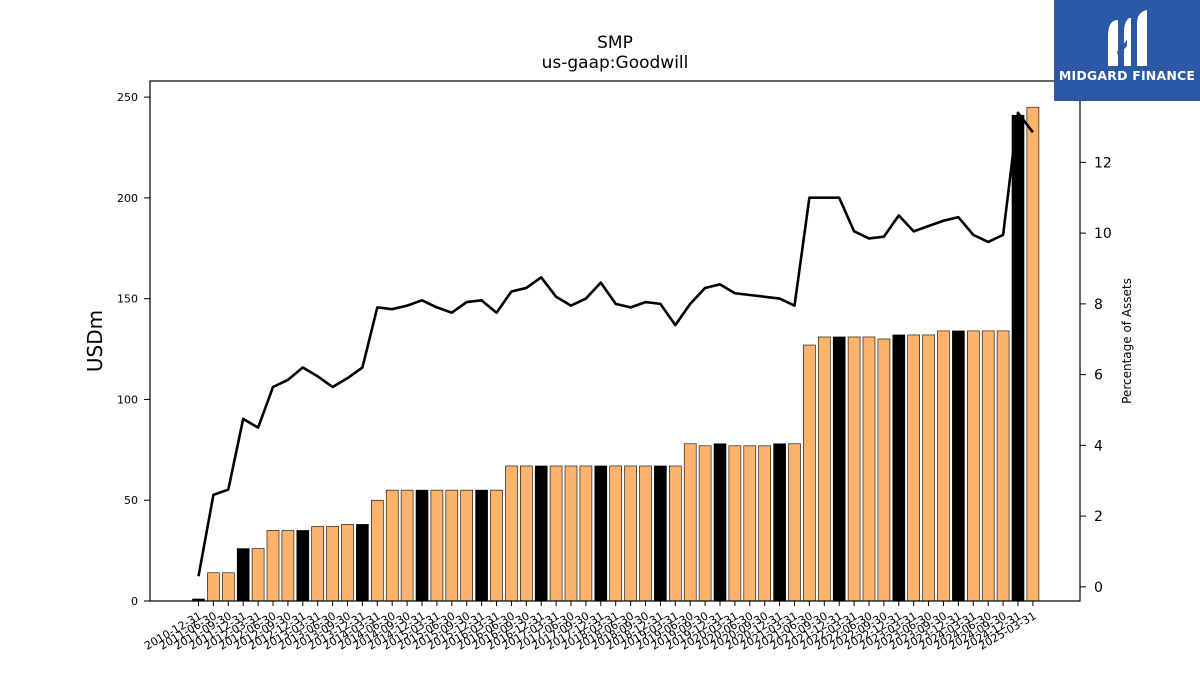  What do you see at coordinates (1098, 517) in the screenshot?
I see `right-tick-label: 2` at bounding box center [1098, 517].